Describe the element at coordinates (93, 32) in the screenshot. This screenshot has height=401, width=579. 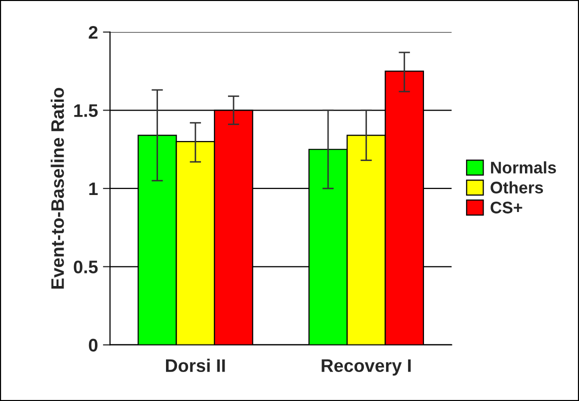
I see `y-tick-label: 2` at that location.